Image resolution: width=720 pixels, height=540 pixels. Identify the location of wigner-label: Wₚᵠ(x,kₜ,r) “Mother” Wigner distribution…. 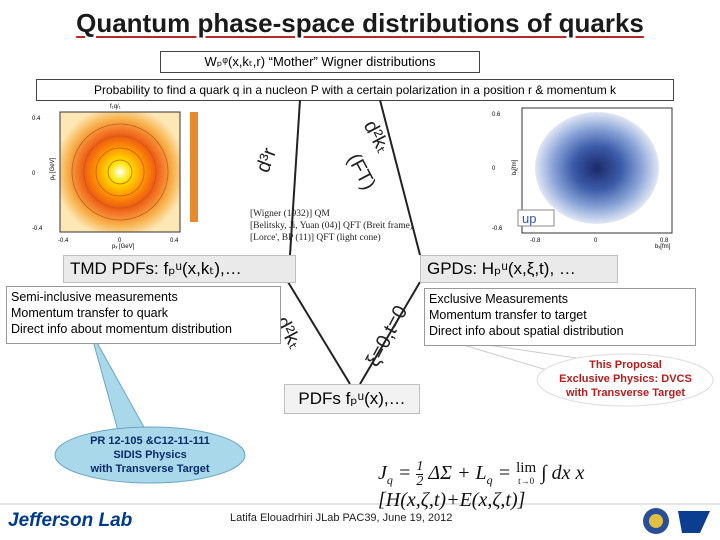
(320, 62).